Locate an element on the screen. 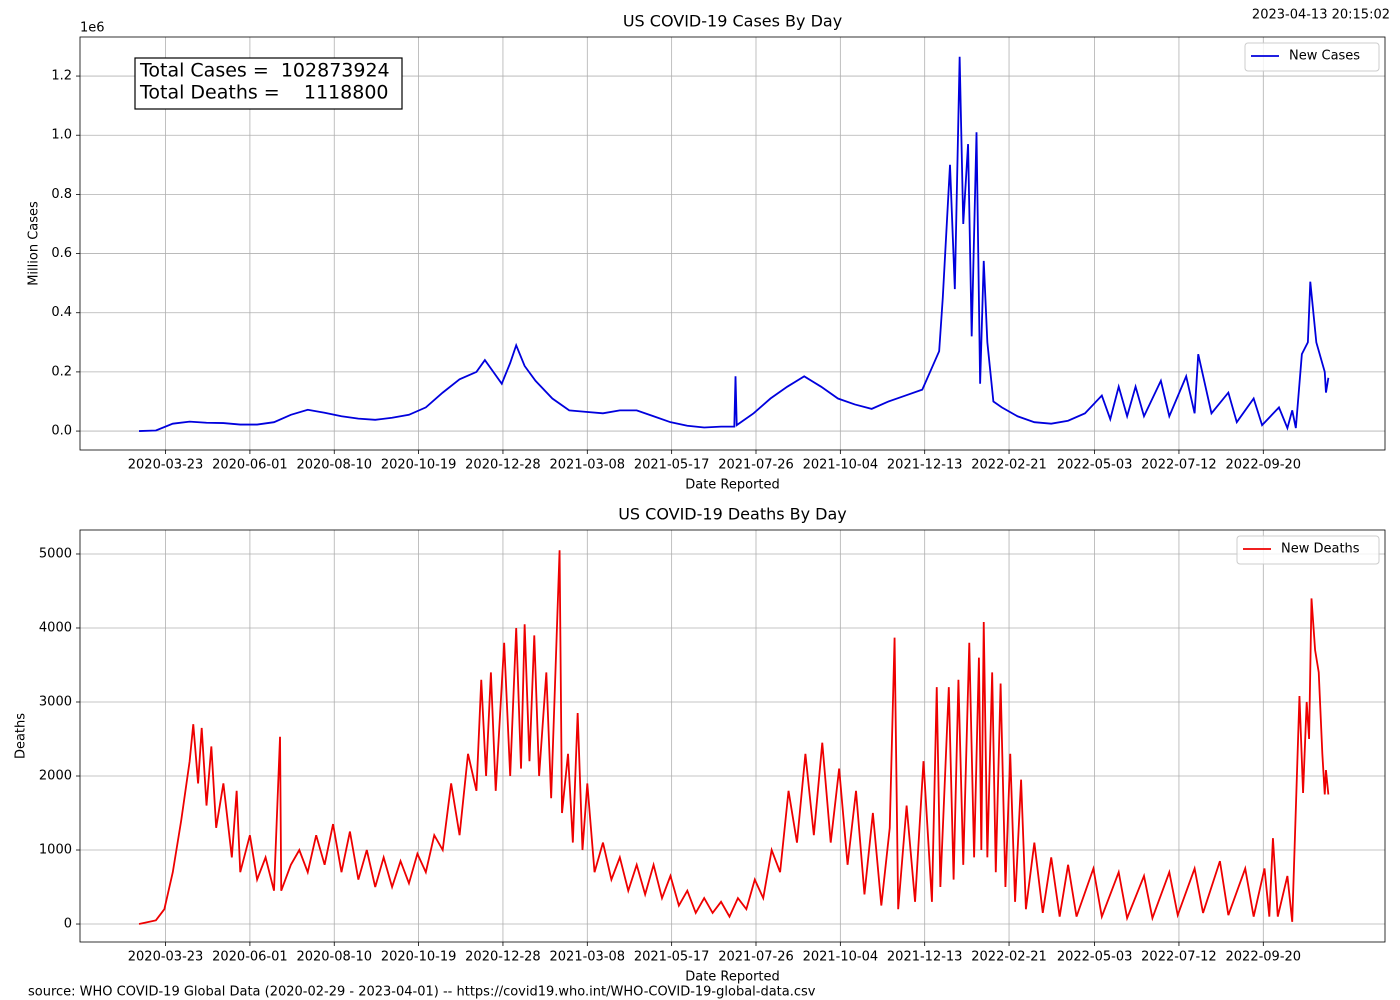 Image resolution: width=1400 pixels, height=1000 pixels. y-tick-label: 0 is located at coordinates (68, 924).